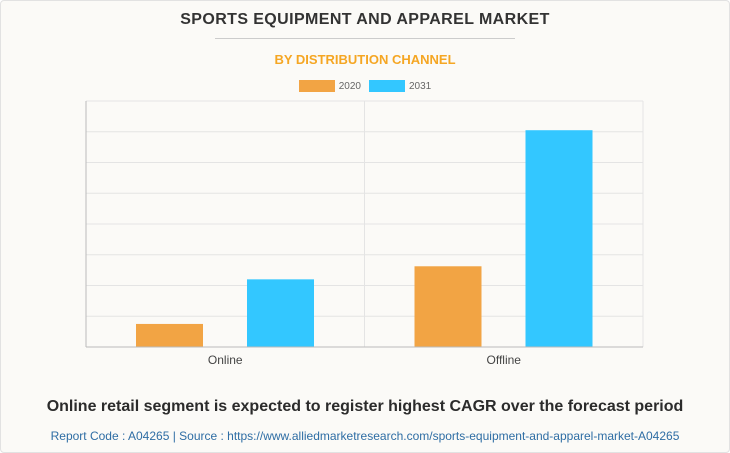 This screenshot has width=730, height=453. Describe the element at coordinates (365, 19) in the screenshot. I see `chart-title: SPORTS EQUIPMENT AND APPAREL MARKET` at that location.